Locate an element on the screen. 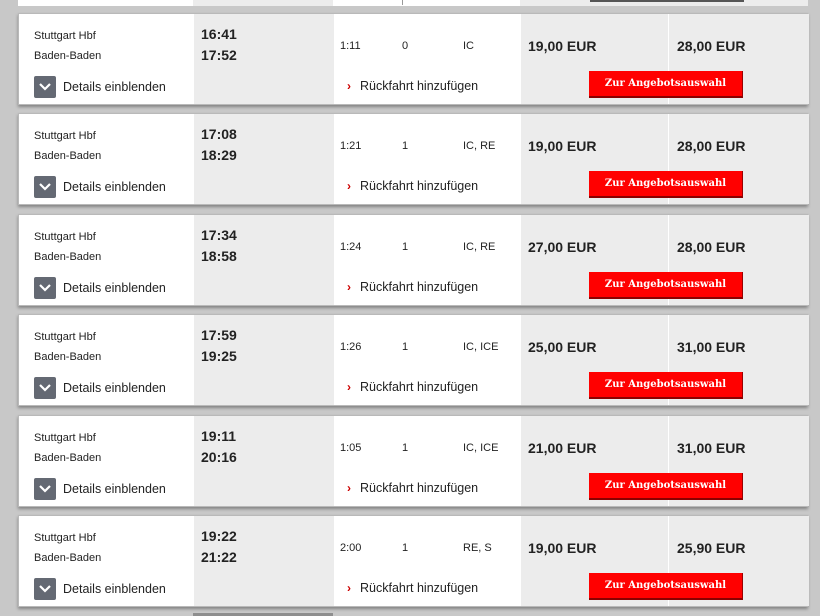 Image resolution: width=820 pixels, height=616 pixels. price-flex-fare: 31,00 EUR is located at coordinates (711, 448).